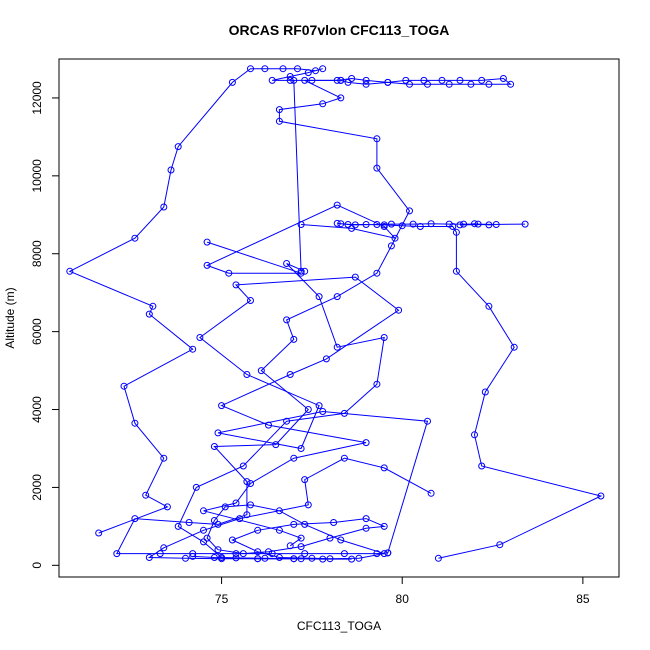 The width and height of the screenshot is (650, 650). I want to click on y-tick-label: 8000, so click(37, 253).